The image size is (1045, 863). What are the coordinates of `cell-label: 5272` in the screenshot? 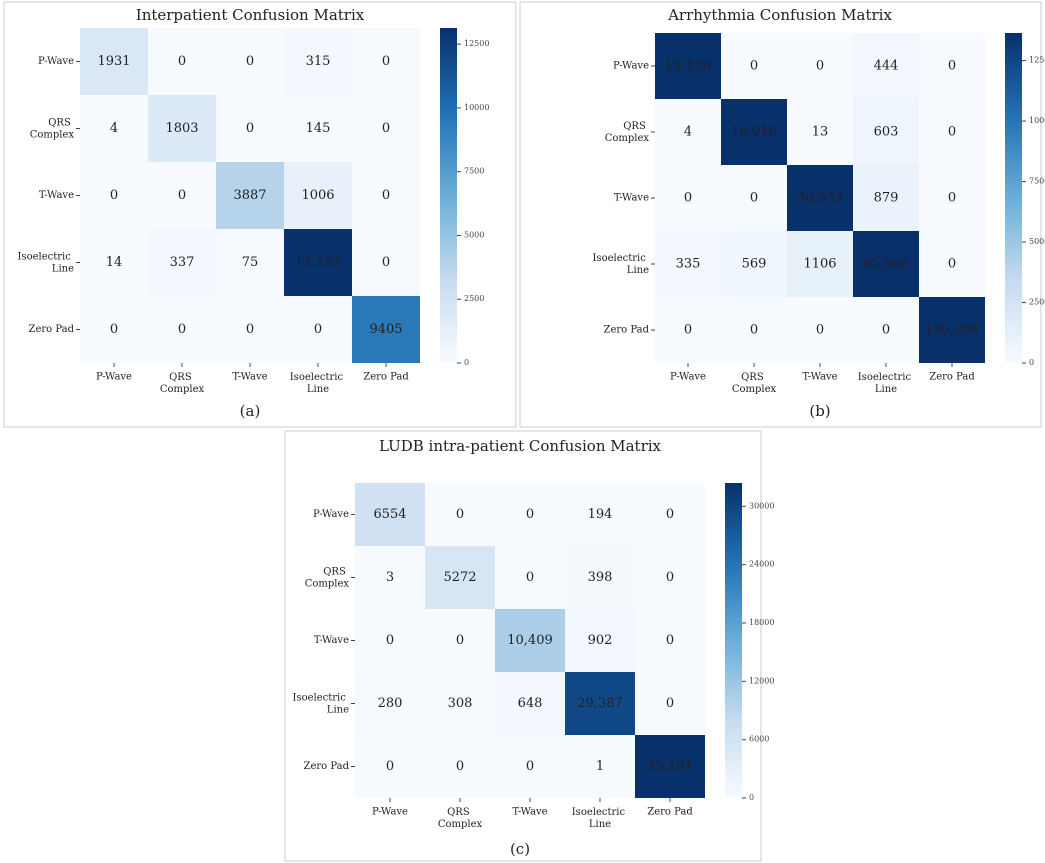 It's located at (459, 577).